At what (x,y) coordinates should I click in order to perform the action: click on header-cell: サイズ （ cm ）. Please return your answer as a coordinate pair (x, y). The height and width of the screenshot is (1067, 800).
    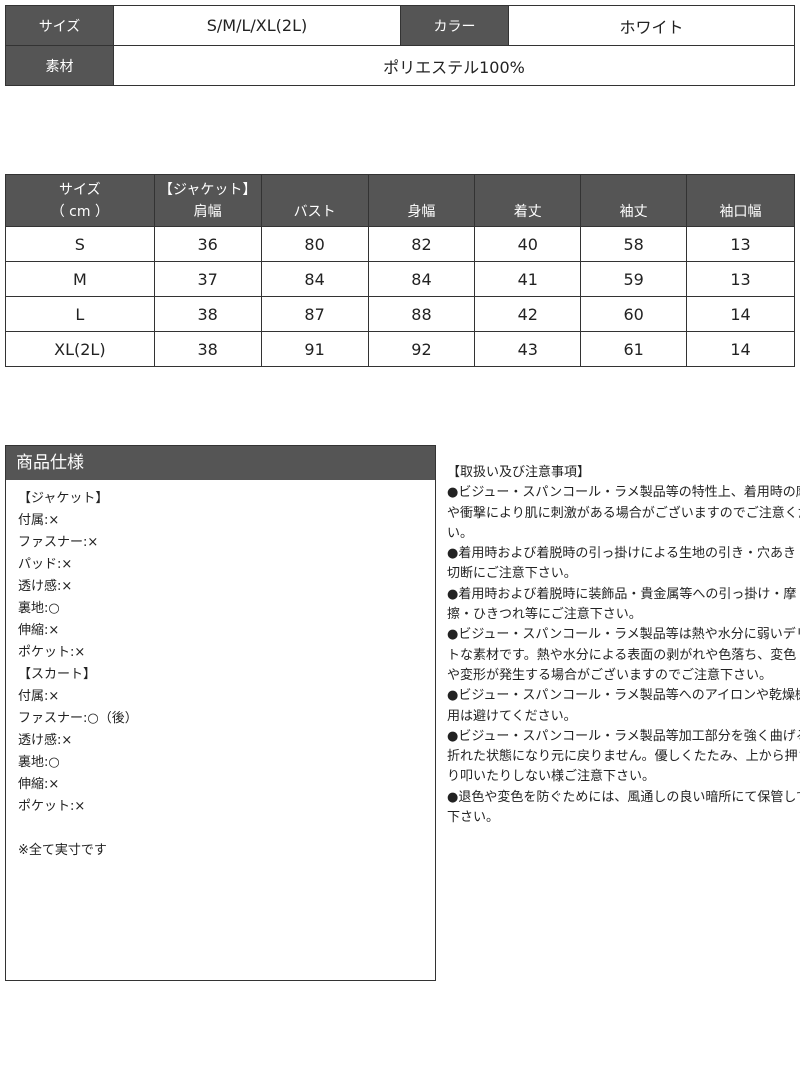
    Looking at the image, I should click on (80, 200).